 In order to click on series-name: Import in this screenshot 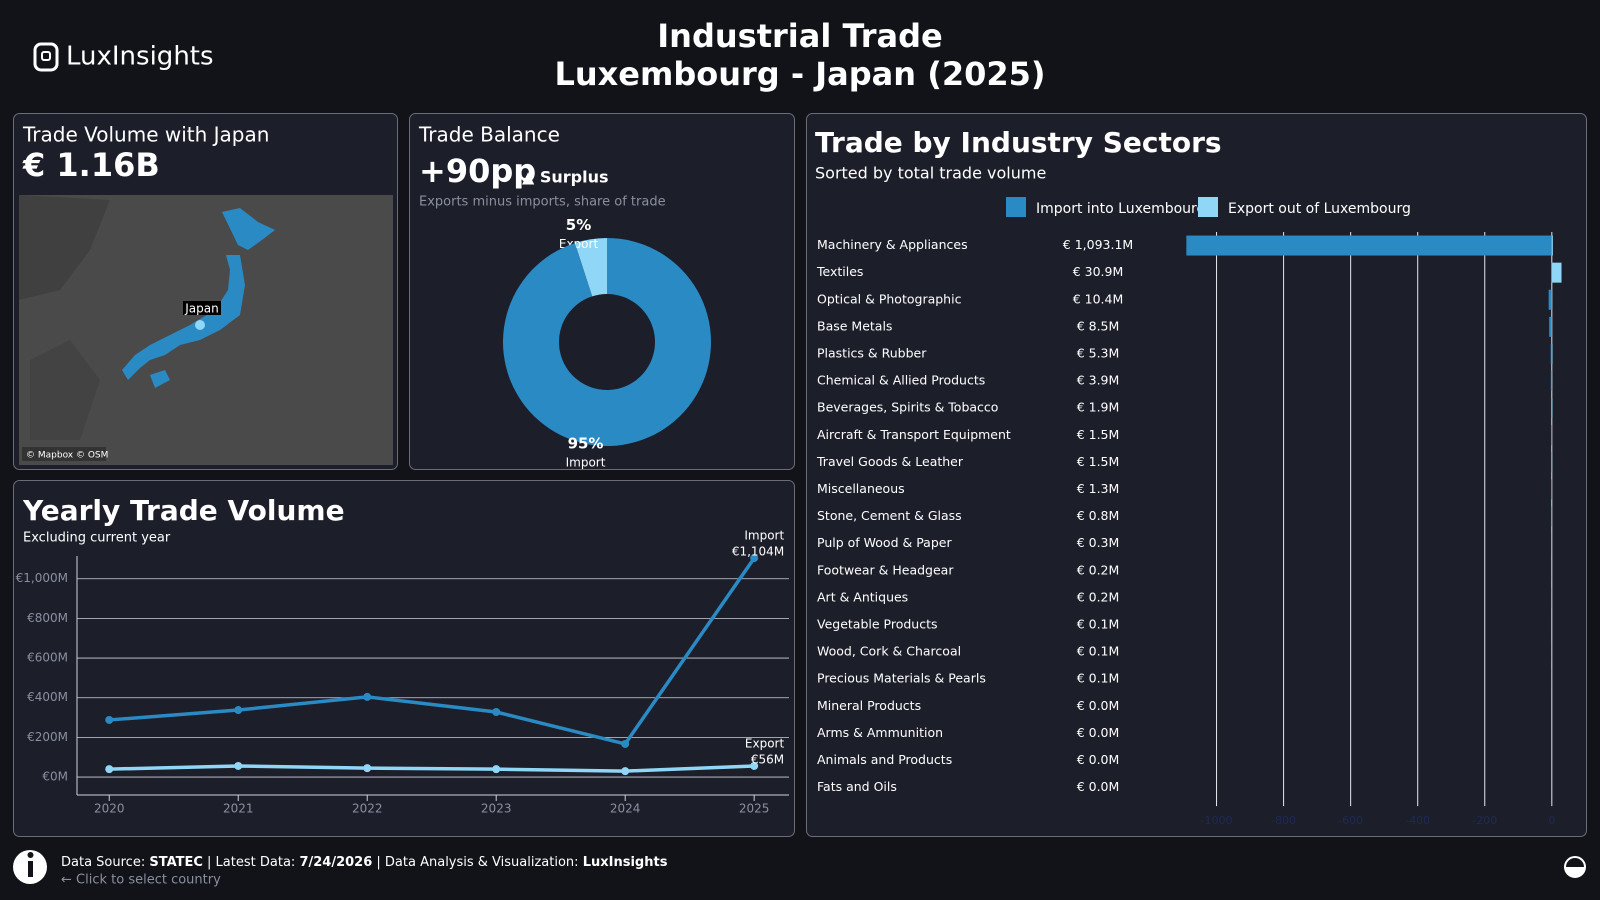, I will do `click(764, 536)`.